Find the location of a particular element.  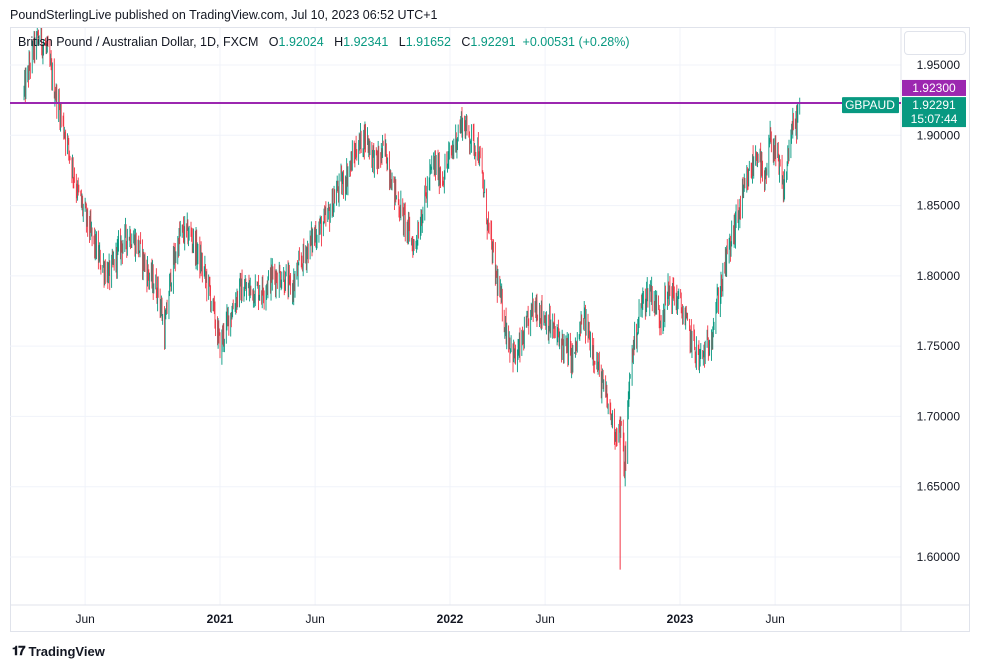

y-tick-label: 1.70000 is located at coordinates (939, 416).